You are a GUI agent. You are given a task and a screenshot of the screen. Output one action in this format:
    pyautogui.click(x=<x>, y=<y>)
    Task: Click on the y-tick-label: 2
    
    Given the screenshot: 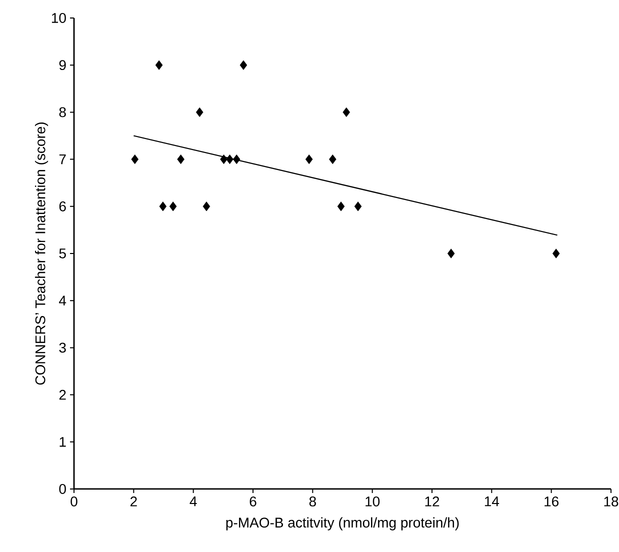 What is the action you would take?
    pyautogui.click(x=62, y=395)
    